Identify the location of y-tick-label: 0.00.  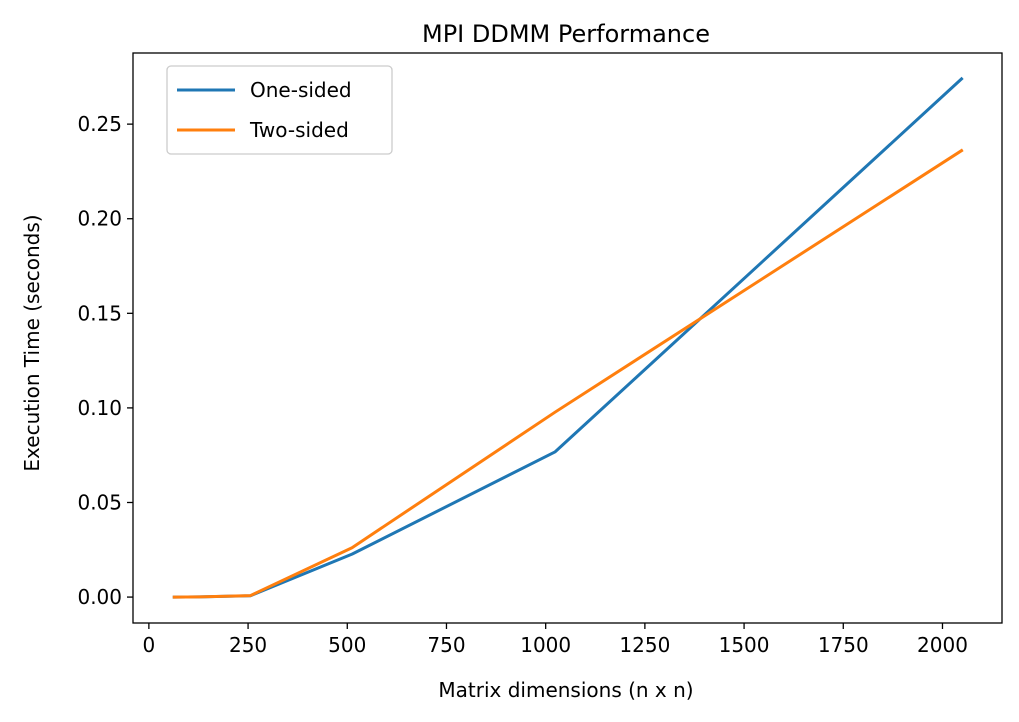
(99, 597).